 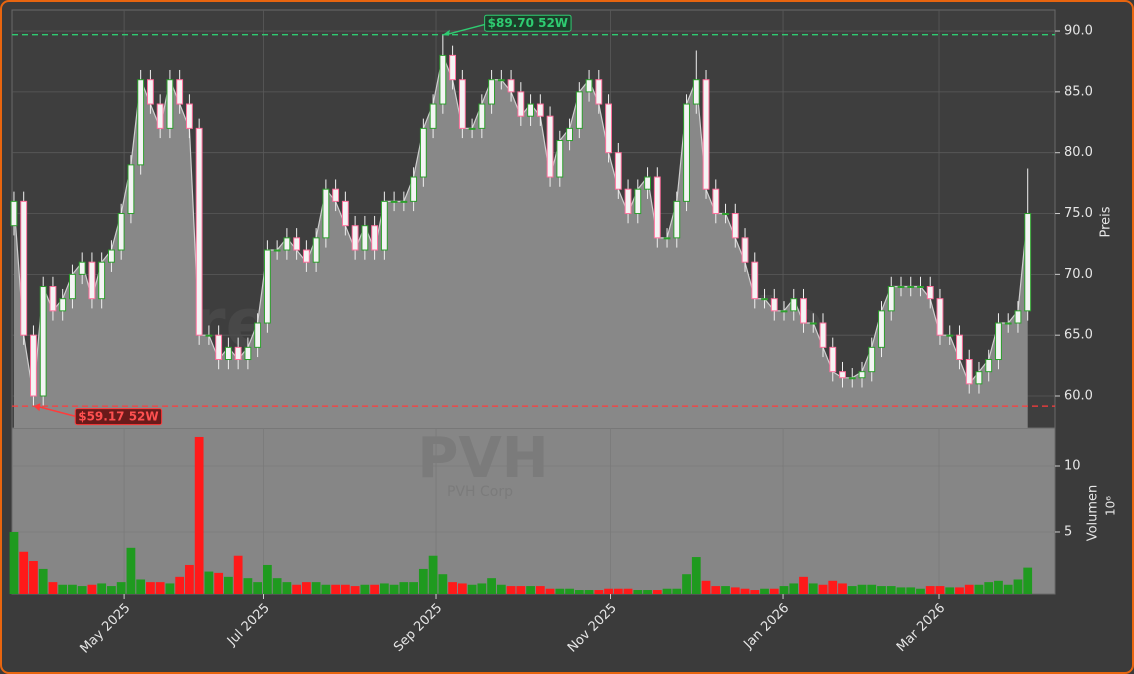 What do you see at coordinates (1111, 506) in the screenshot?
I see `volume-offset-label: 10⁶` at bounding box center [1111, 506].